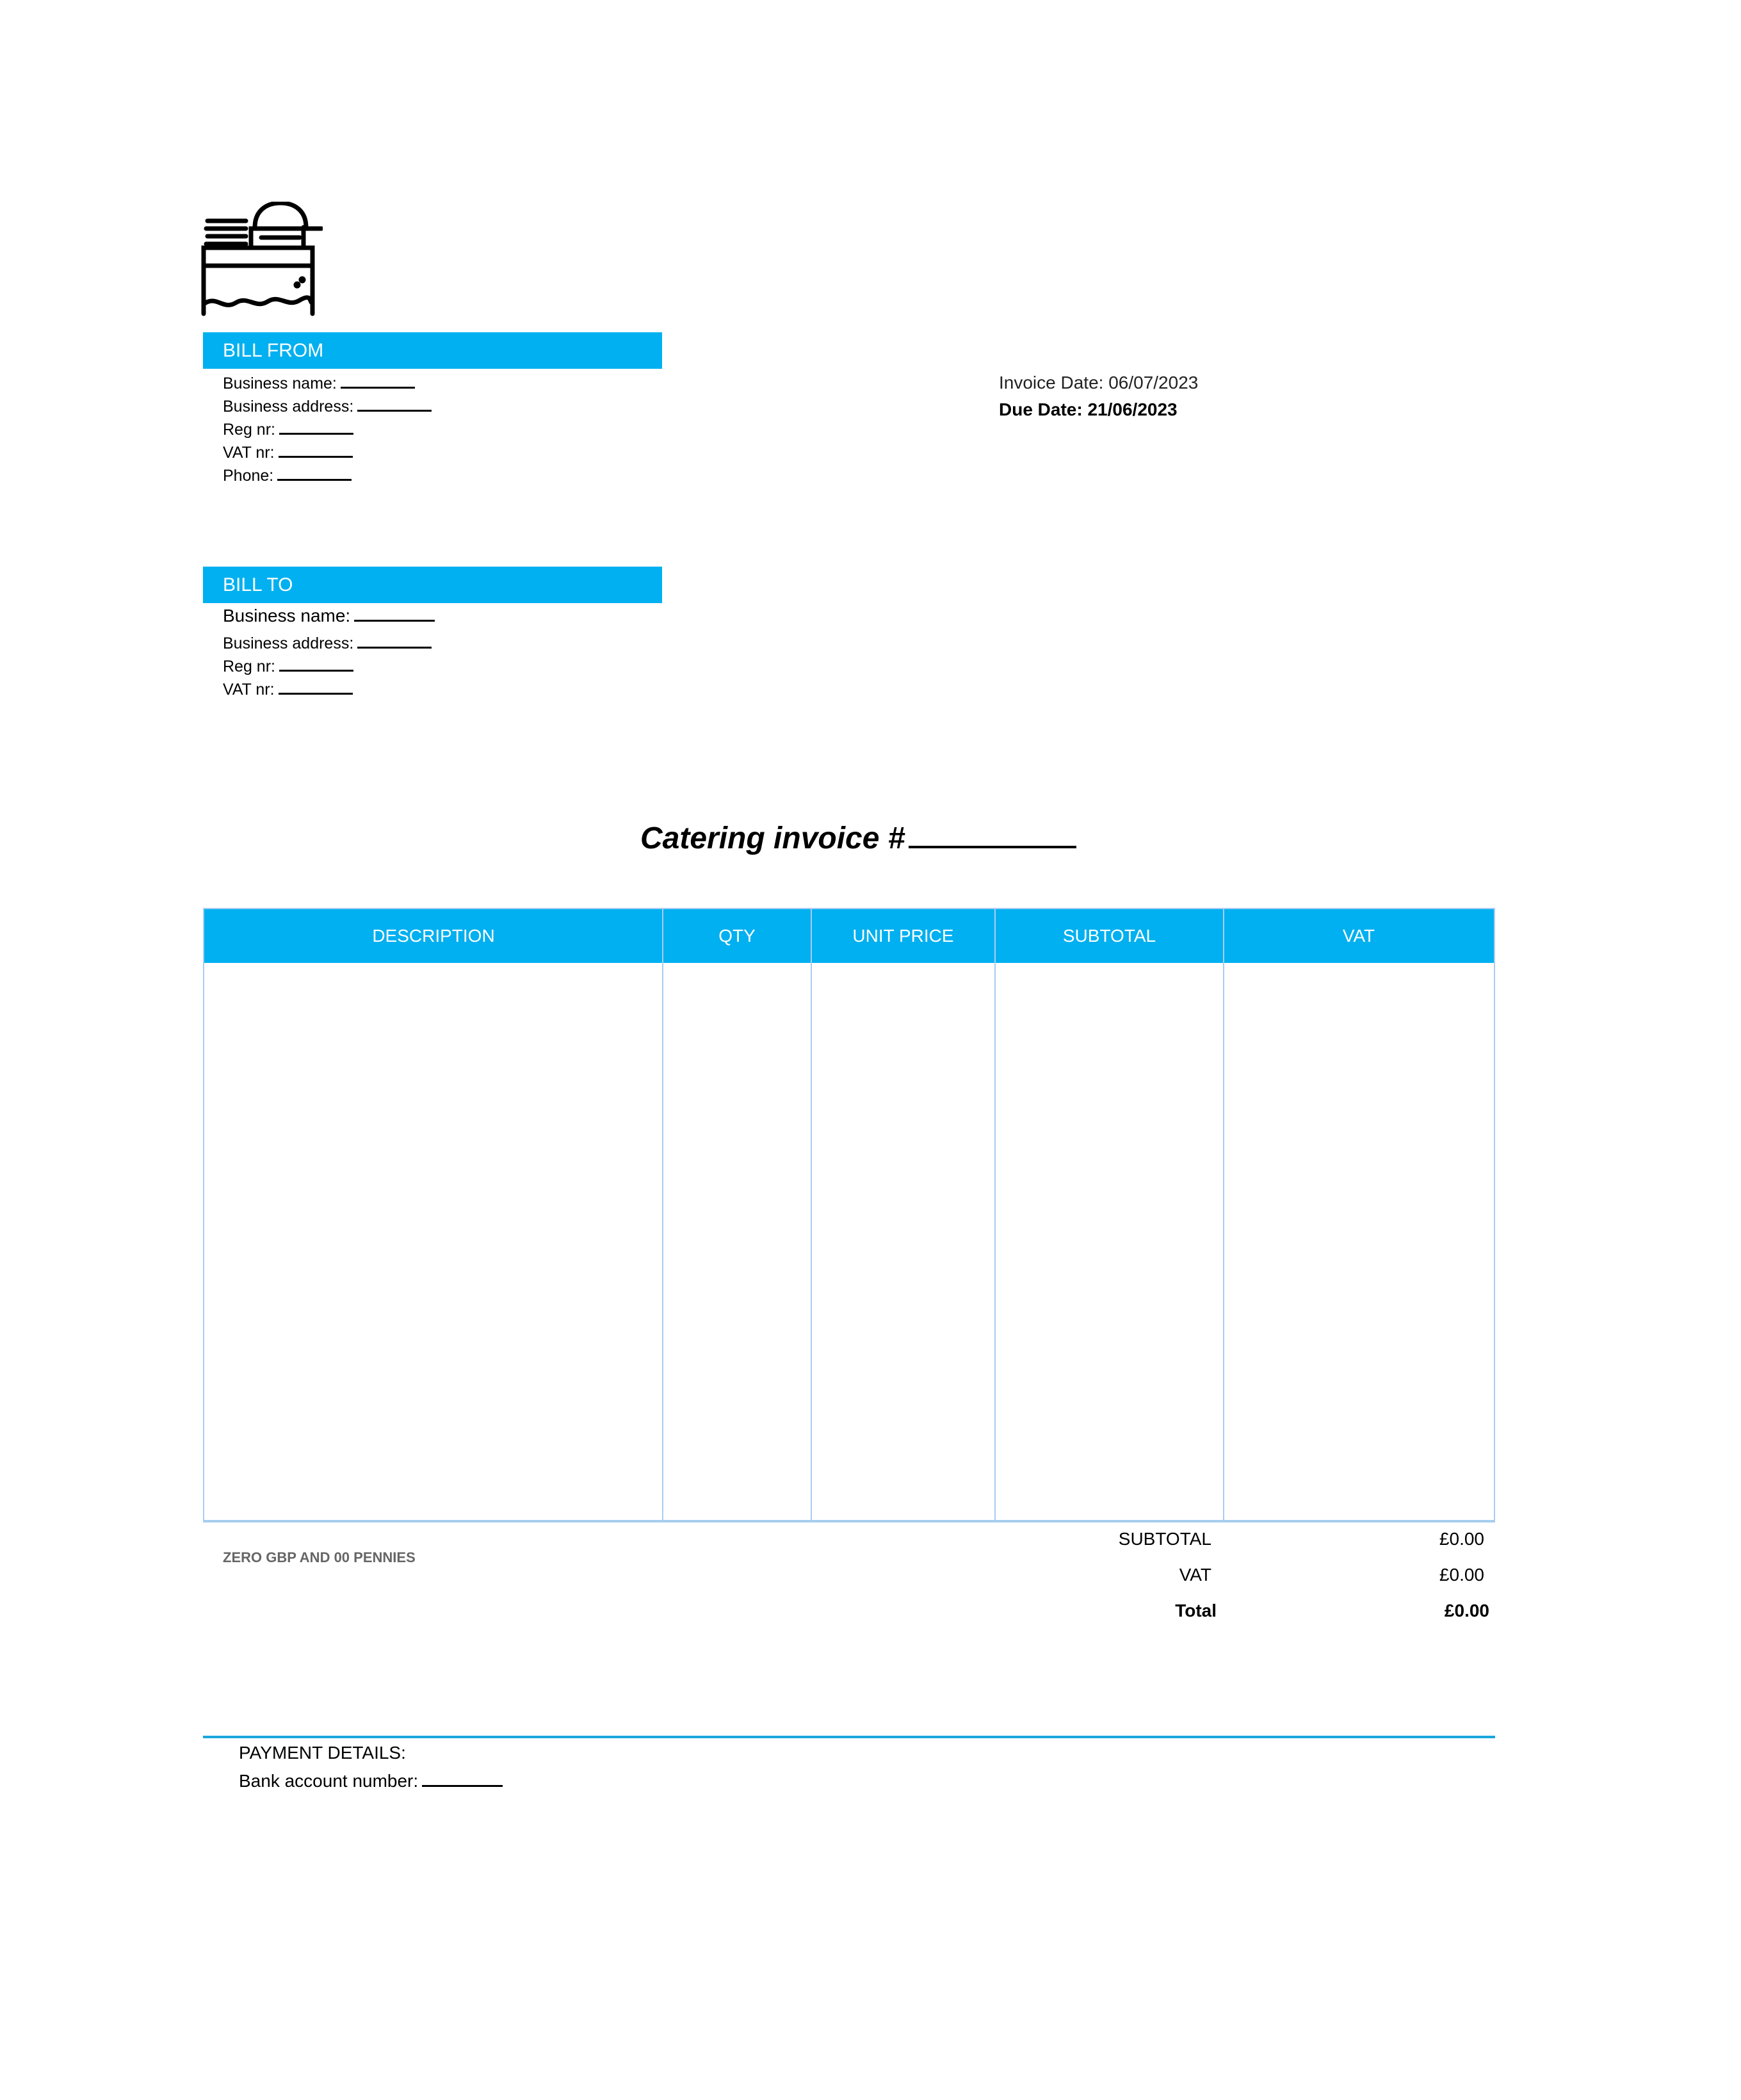  I want to click on subtotal-value: £0.00, so click(1461, 1539).